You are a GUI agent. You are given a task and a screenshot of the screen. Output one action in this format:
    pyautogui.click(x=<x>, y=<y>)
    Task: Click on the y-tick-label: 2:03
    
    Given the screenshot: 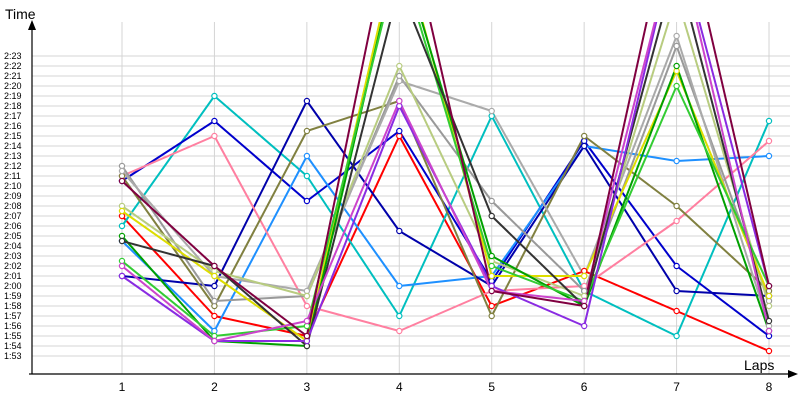 What is the action you would take?
    pyautogui.click(x=13, y=256)
    